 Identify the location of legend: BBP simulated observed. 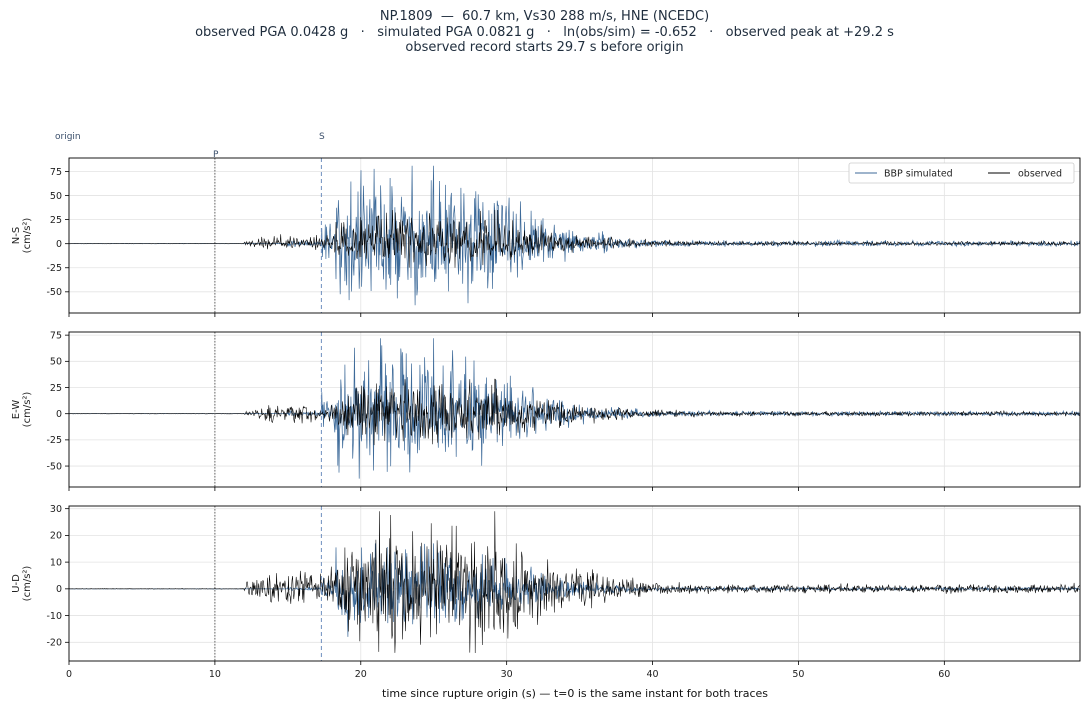
(961, 173).